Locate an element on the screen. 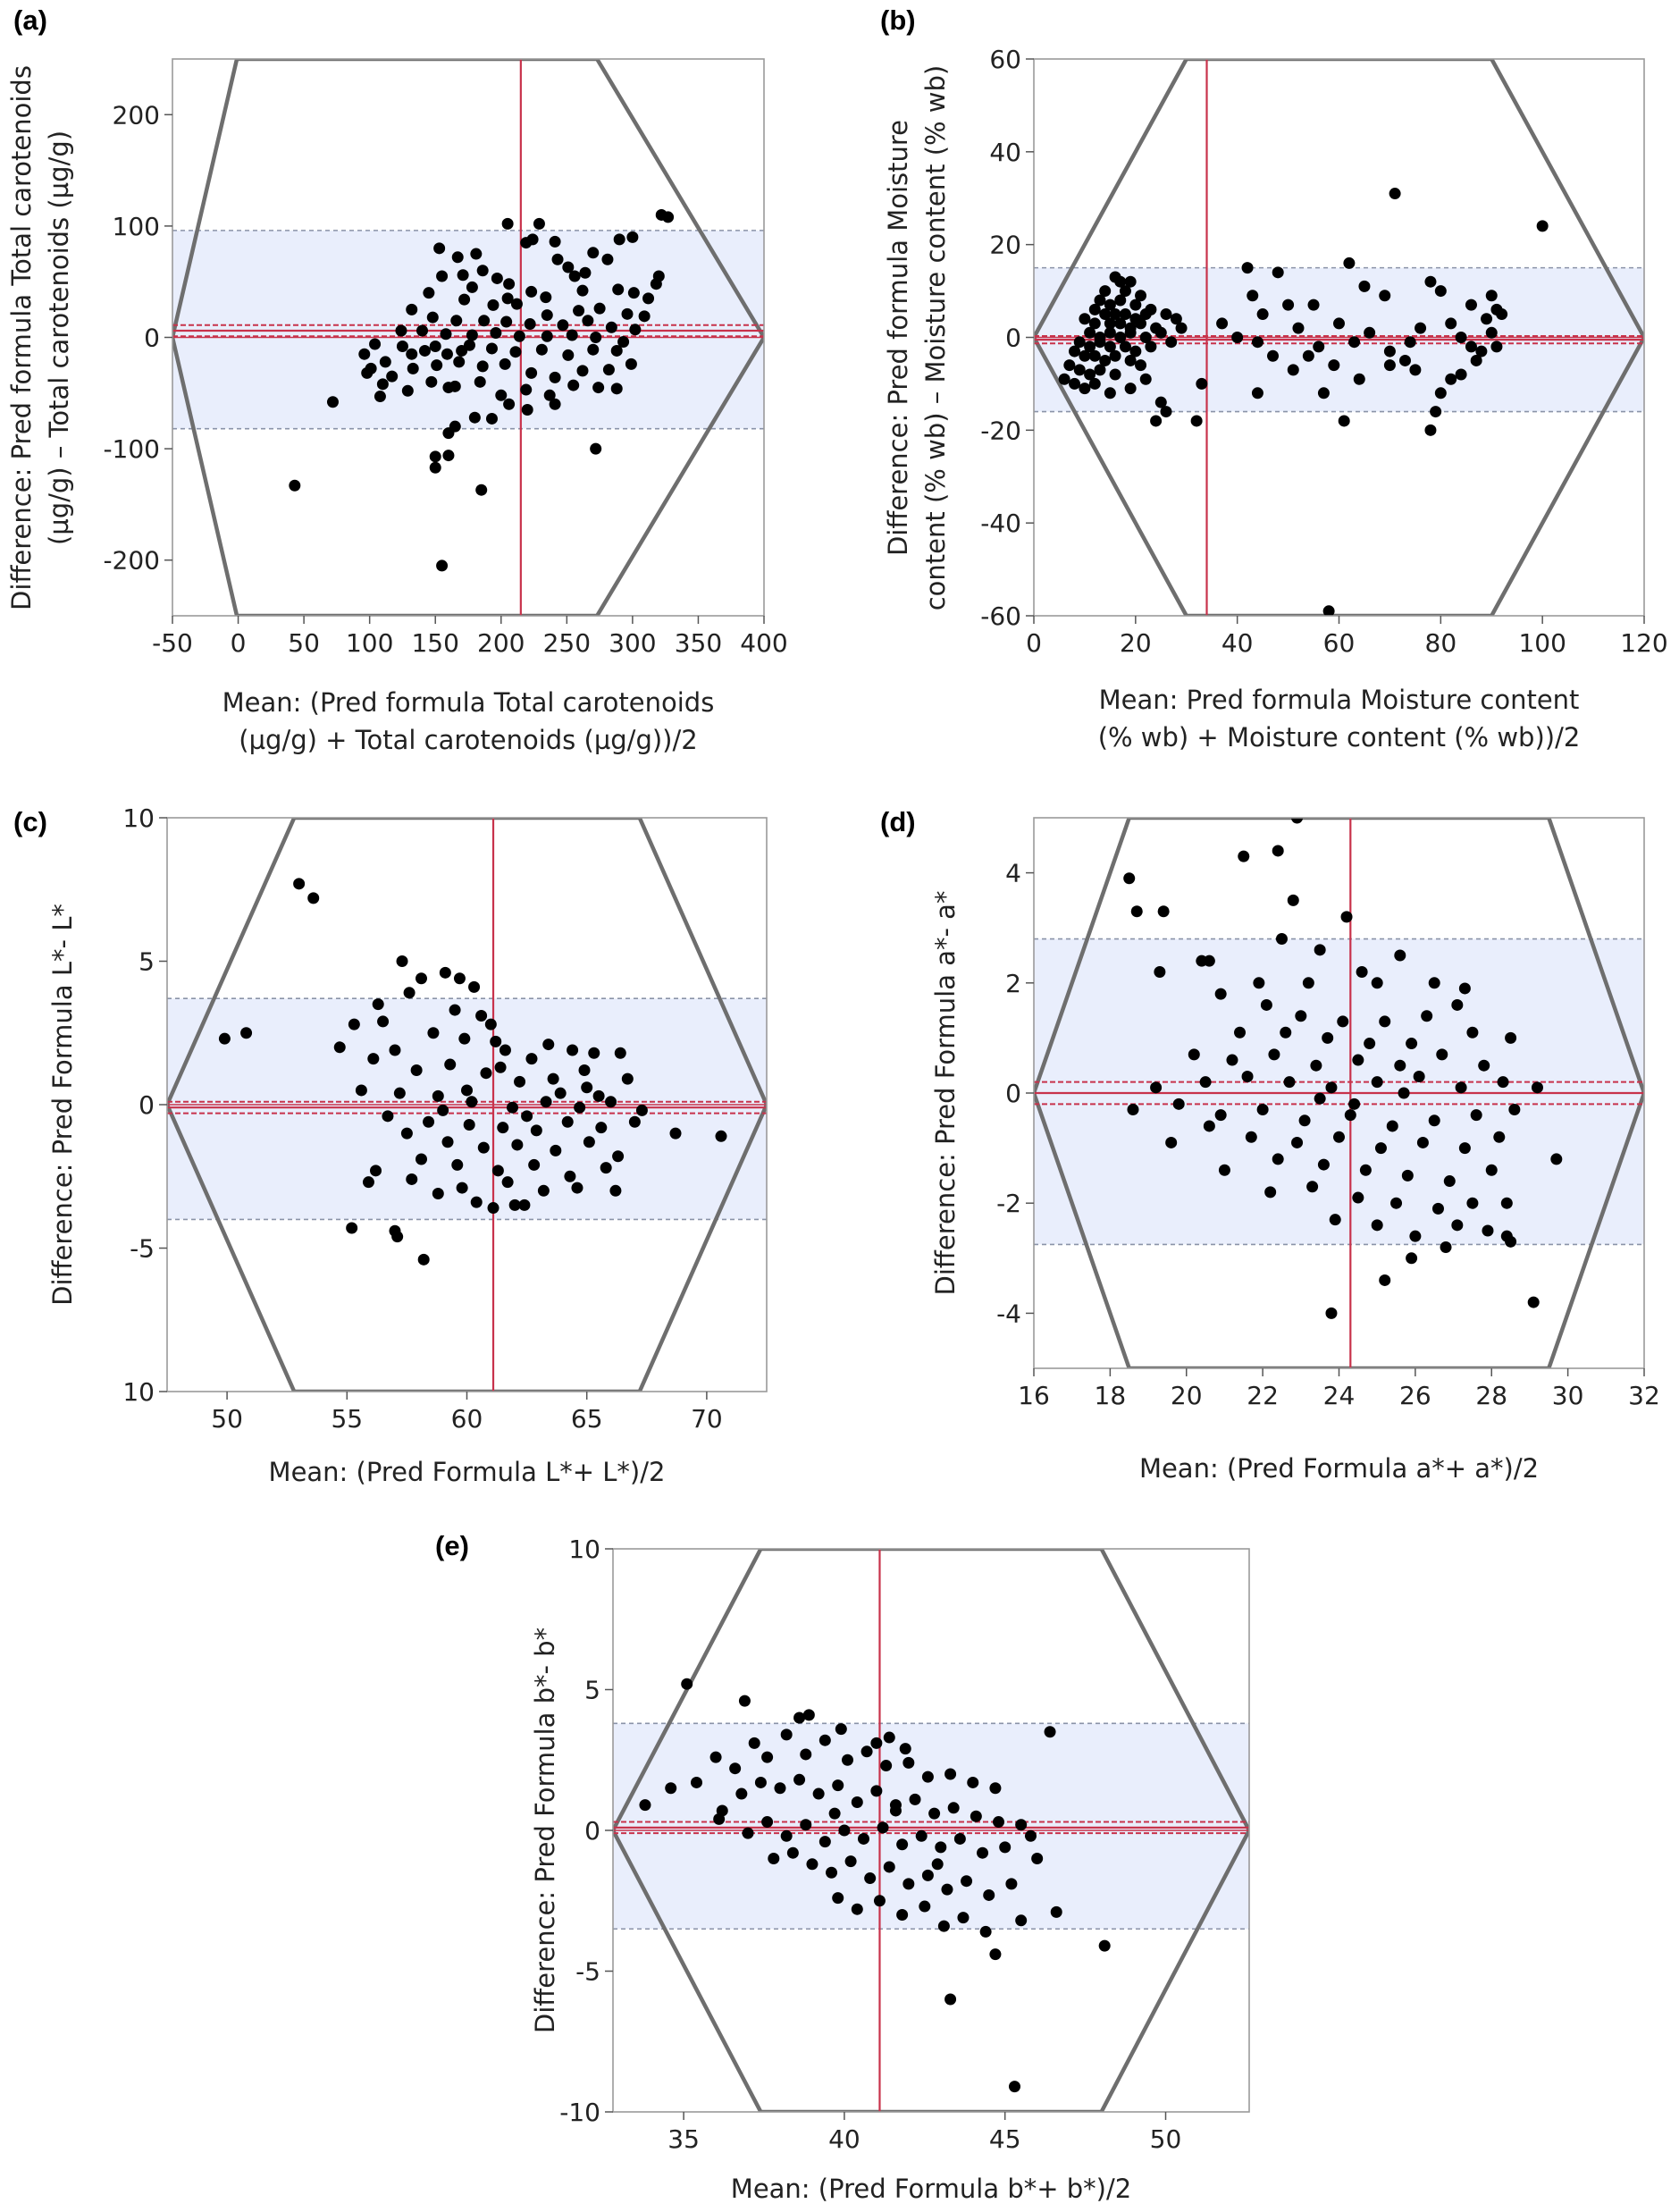 The image size is (1679, 2212). x-axis-label: Mean: (Pred formula Total carotenoids is located at coordinates (469, 702).